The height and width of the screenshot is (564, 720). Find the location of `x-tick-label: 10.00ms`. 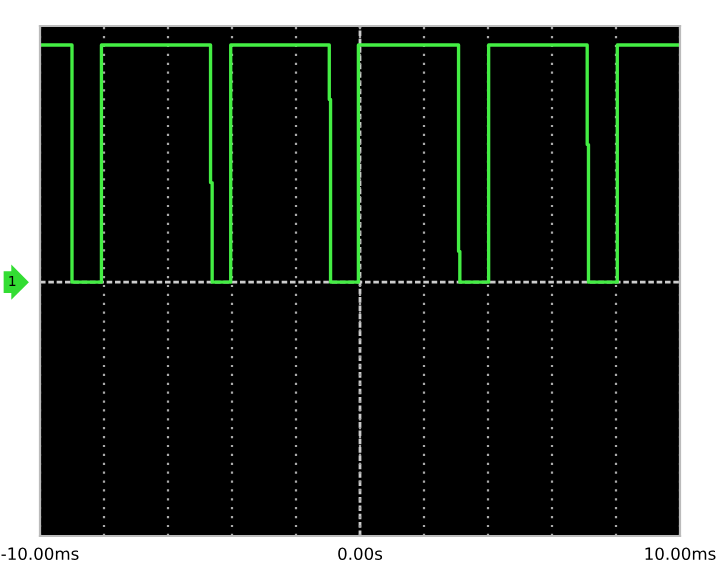

x-tick-label: 10.00ms is located at coordinates (680, 554).